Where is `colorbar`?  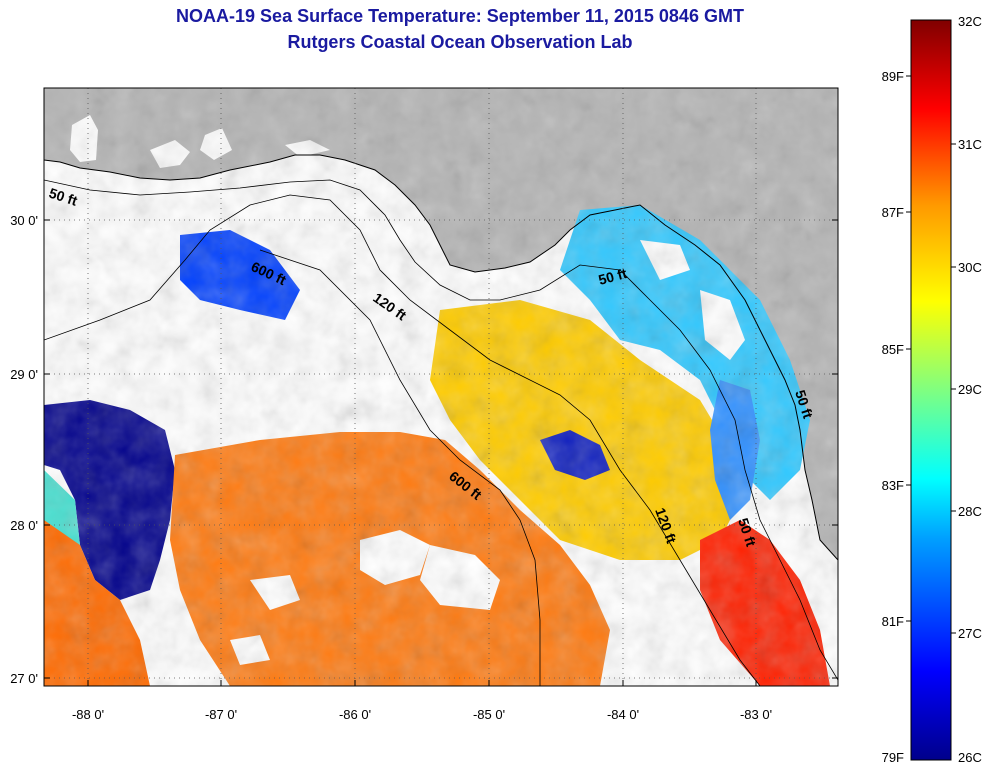 colorbar is located at coordinates (931, 390).